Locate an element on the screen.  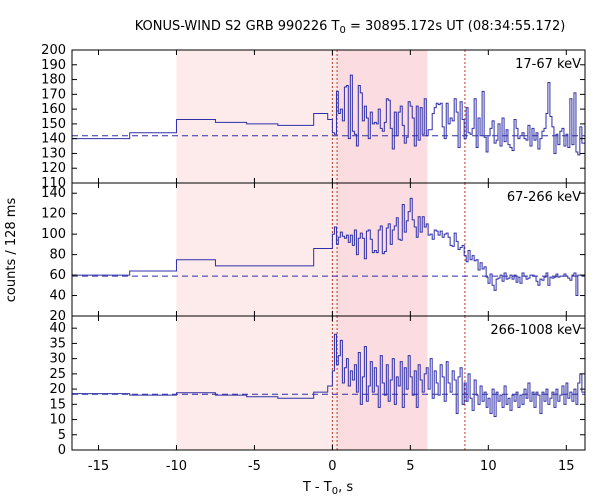
y-tick-label: 0 is located at coordinates (62, 450).